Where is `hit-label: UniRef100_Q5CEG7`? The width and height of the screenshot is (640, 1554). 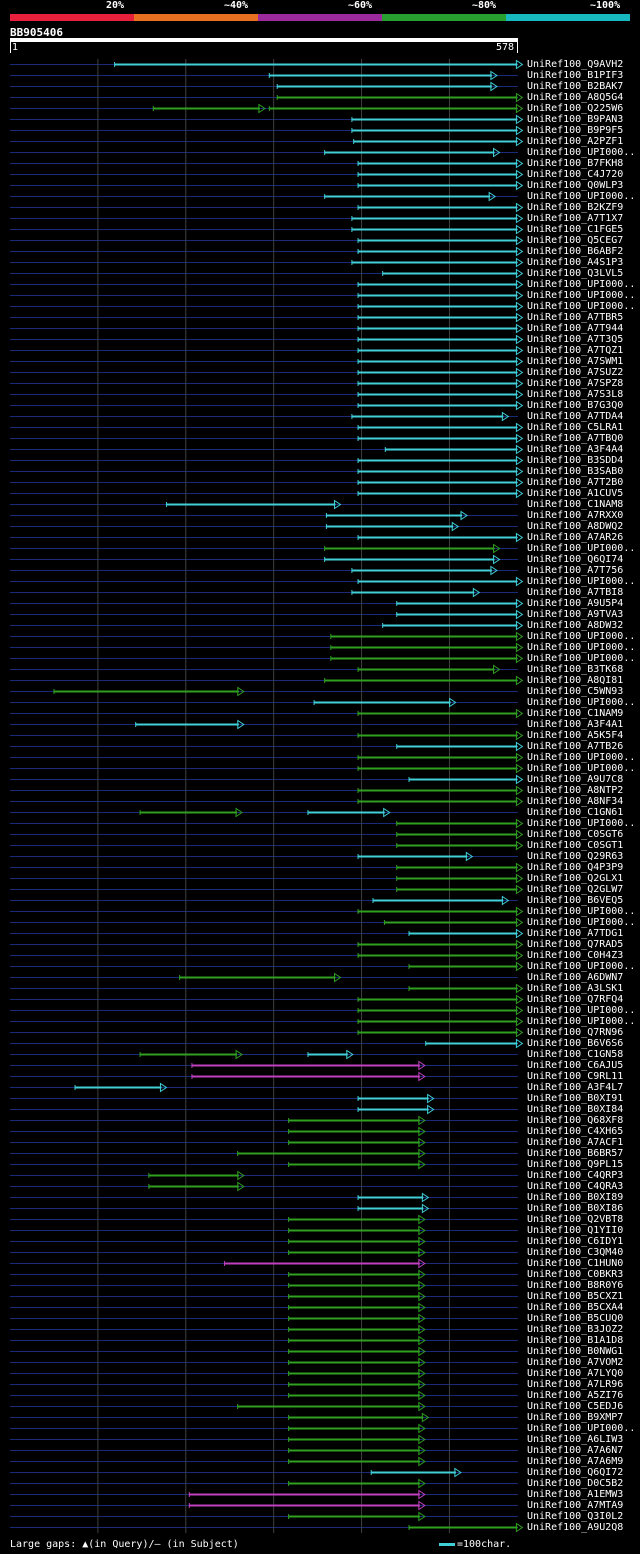 hit-label: UniRef100_Q5CEG7 is located at coordinates (575, 240).